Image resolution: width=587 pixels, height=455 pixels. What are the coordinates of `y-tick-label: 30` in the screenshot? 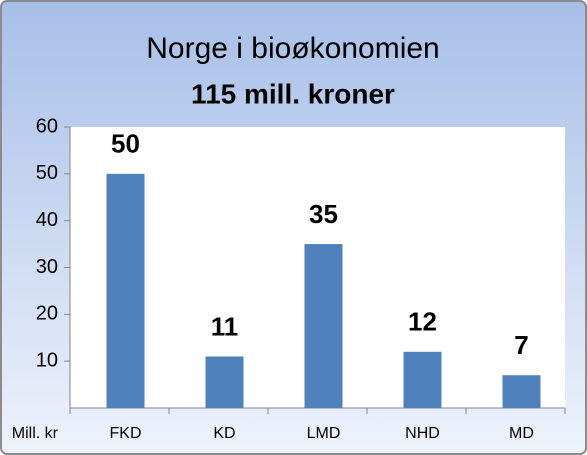 It's located at (47, 267).